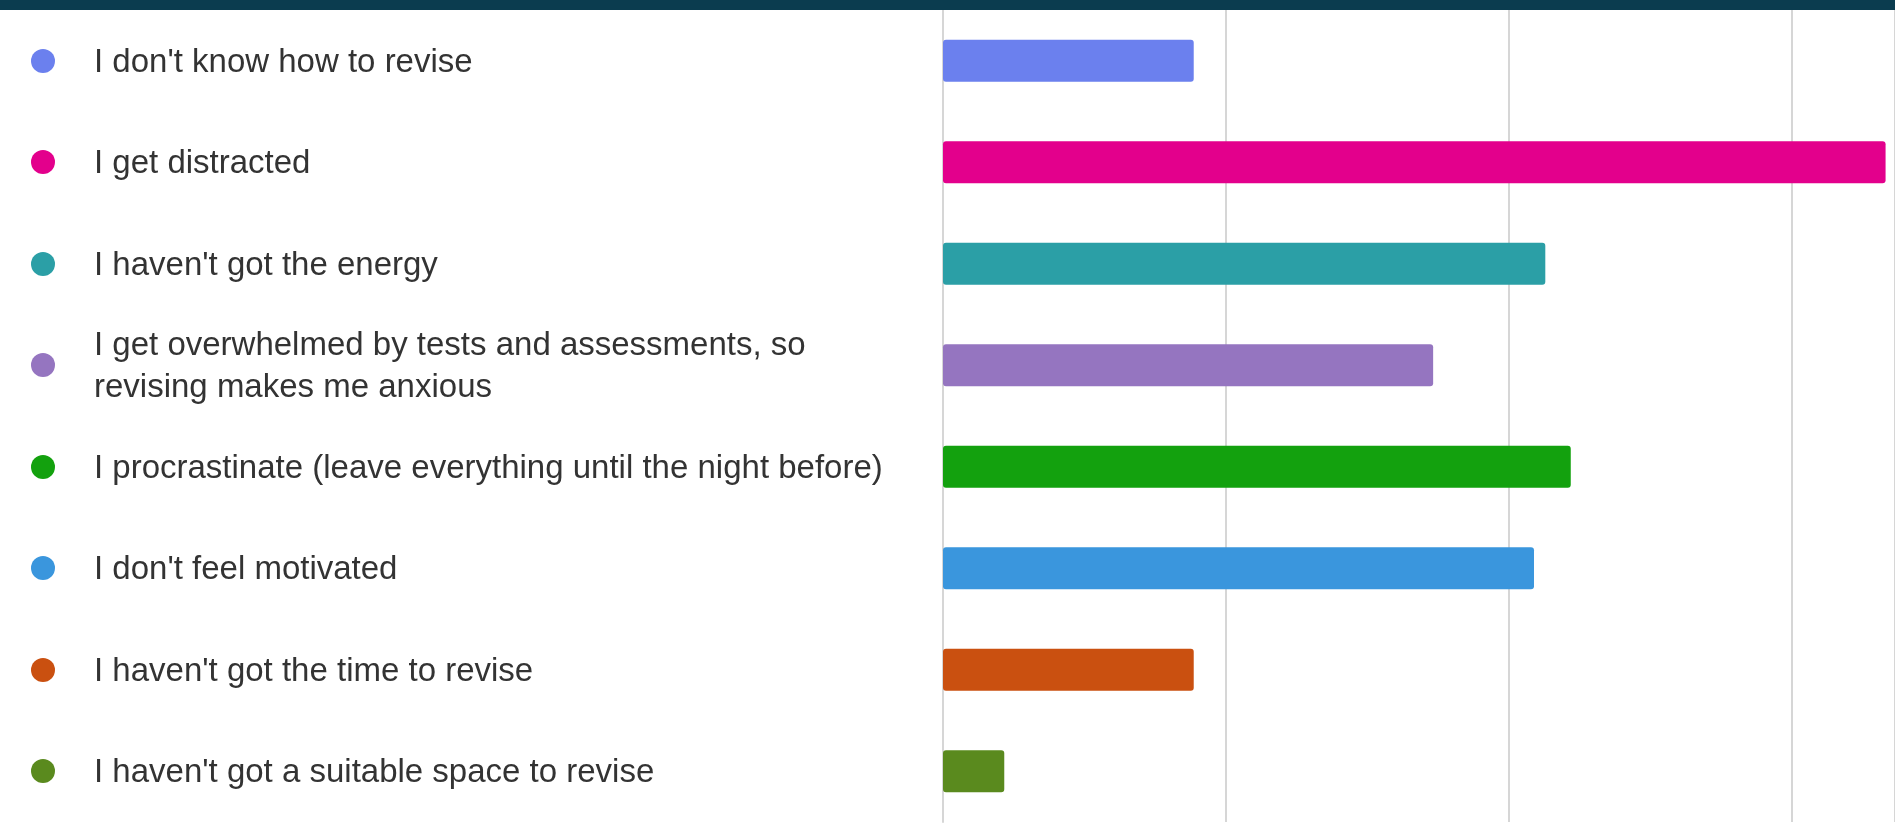 The width and height of the screenshot is (1895, 830). What do you see at coordinates (314, 669) in the screenshot?
I see `y-tick-label: I haven't got the time to revise` at bounding box center [314, 669].